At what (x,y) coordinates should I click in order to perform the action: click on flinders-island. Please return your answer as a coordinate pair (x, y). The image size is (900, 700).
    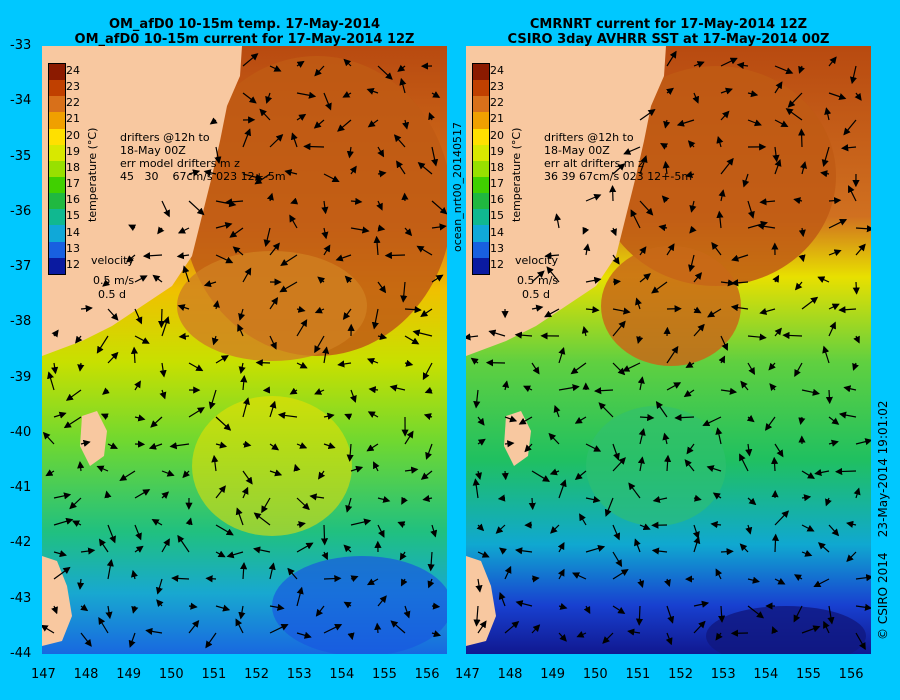
    Looking at the image, I should click on (517, 438).